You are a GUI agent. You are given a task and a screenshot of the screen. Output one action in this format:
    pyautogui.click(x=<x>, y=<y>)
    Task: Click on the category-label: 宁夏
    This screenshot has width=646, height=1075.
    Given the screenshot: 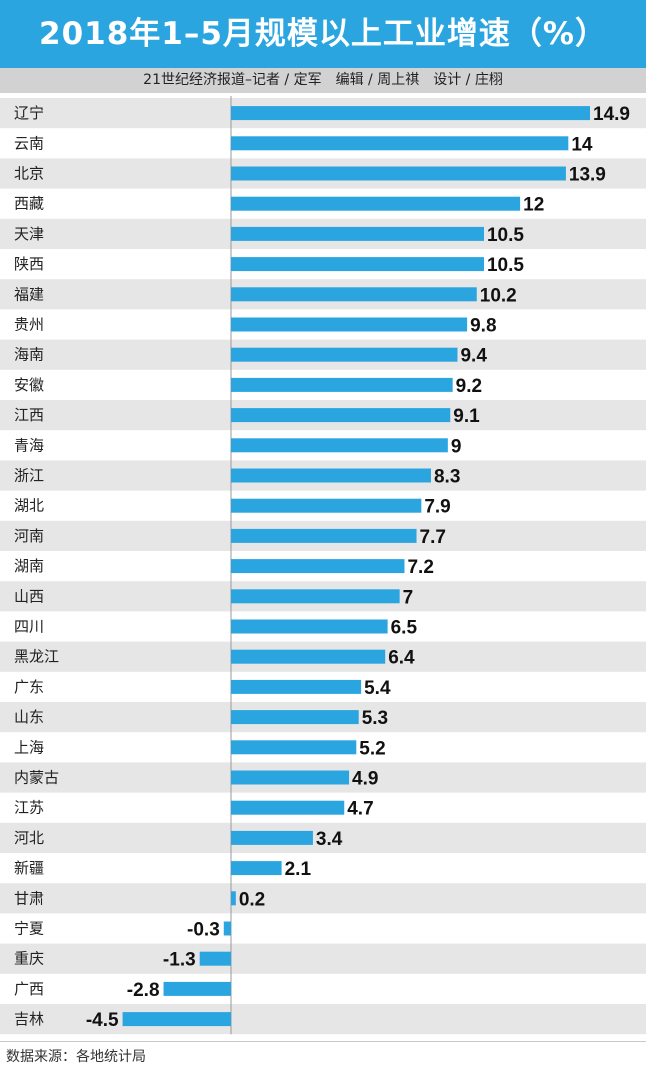 What is the action you would take?
    pyautogui.click(x=29, y=929)
    